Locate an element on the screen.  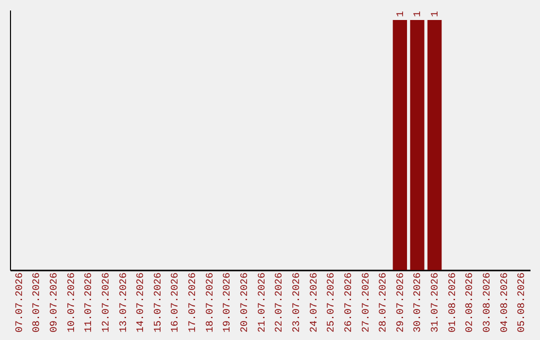
x-tick-label: 23.07.2026 is located at coordinates (297, 302).